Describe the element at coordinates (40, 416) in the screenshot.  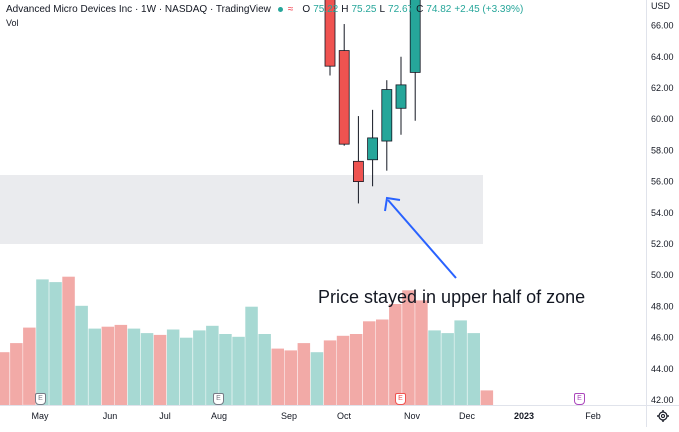
I see `time-label-may: May` at that location.